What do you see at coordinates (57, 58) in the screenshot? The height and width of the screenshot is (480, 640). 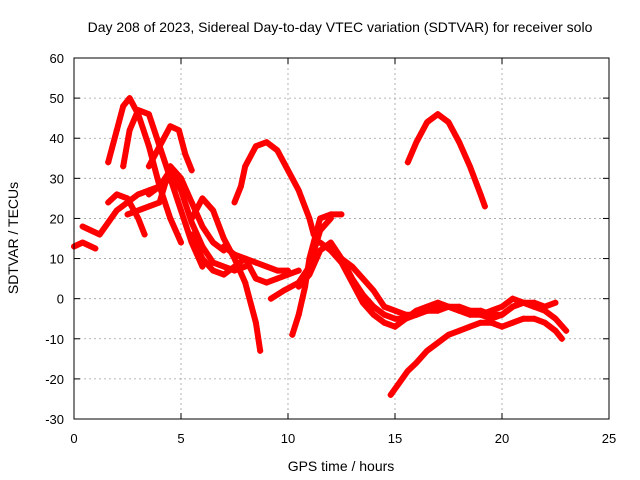 I see `y-tick-label: 60` at bounding box center [57, 58].